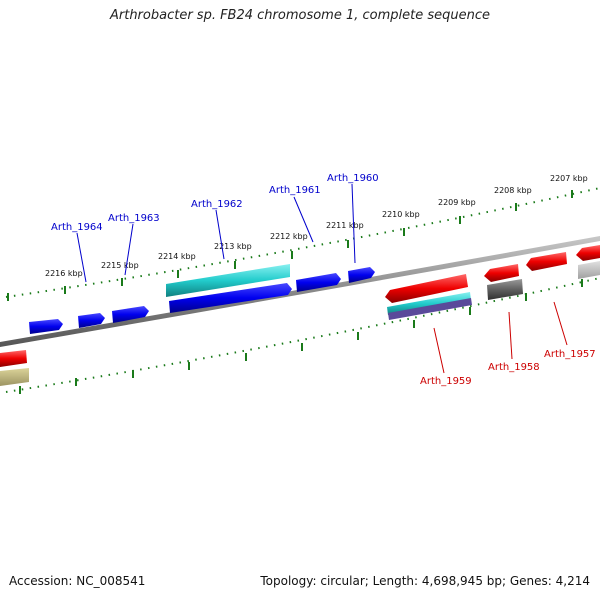 The image size is (600, 600). What do you see at coordinates (570, 354) in the screenshot?
I see `gene-label-arth-1957: Arth_1957` at bounding box center [570, 354].